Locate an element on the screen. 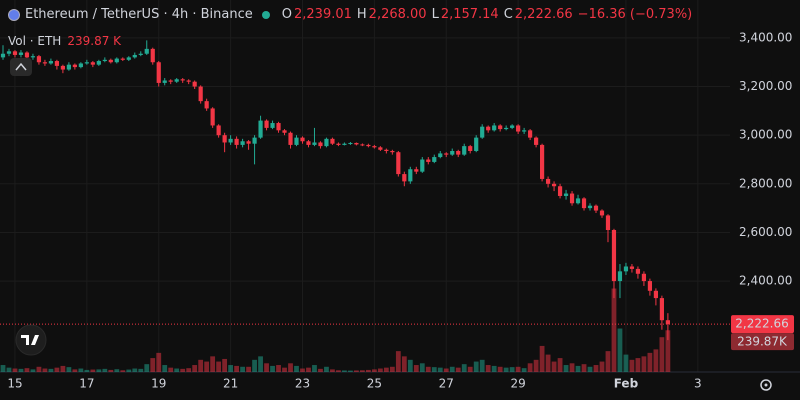 The image size is (800, 400). collapse-button is located at coordinates (21, 67).